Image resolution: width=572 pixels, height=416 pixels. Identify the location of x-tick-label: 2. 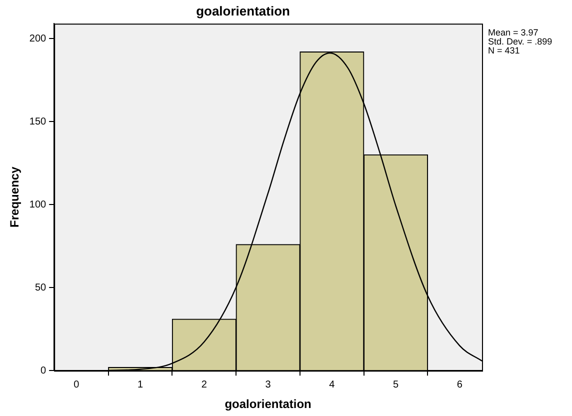
(204, 384).